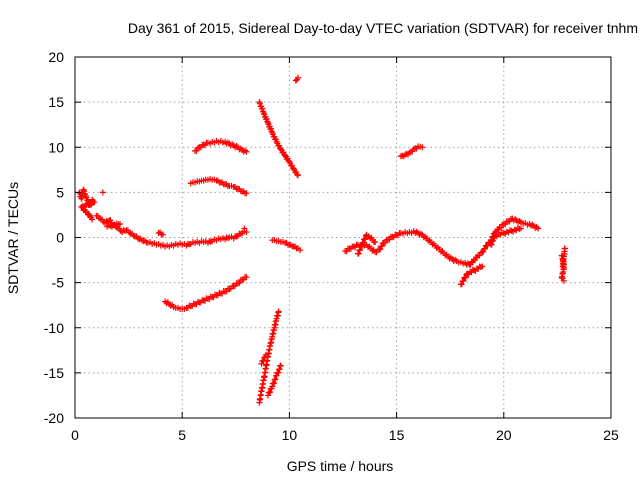  Describe the element at coordinates (182, 435) in the screenshot. I see `x-tick-label: 5` at that location.